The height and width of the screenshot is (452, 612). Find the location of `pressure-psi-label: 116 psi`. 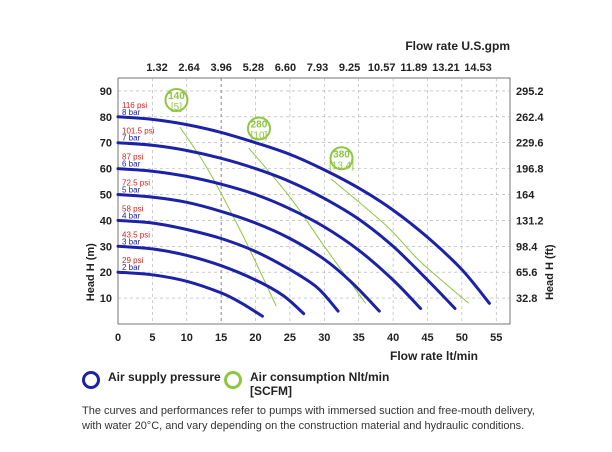

pressure-psi-label: 116 psi is located at coordinates (134, 105).